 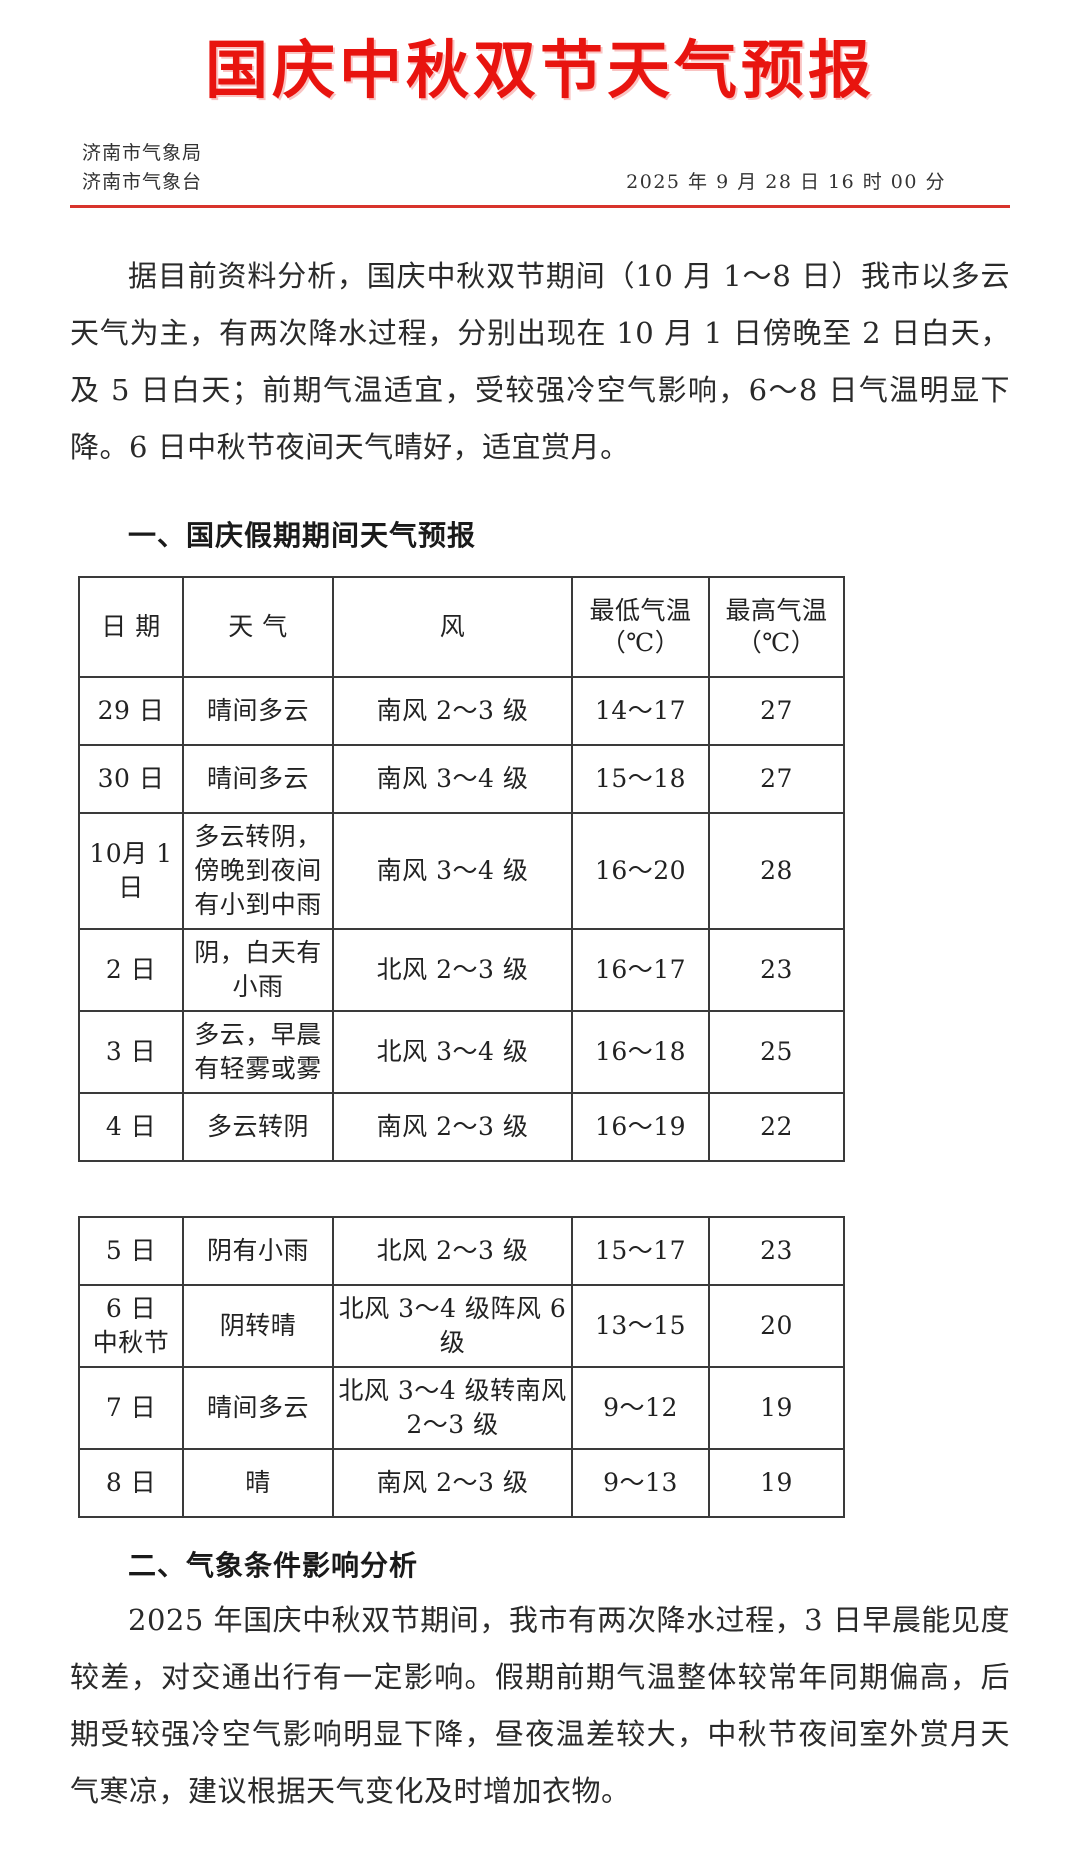 What do you see at coordinates (452, 627) in the screenshot?
I see `column-header-wind: 风` at bounding box center [452, 627].